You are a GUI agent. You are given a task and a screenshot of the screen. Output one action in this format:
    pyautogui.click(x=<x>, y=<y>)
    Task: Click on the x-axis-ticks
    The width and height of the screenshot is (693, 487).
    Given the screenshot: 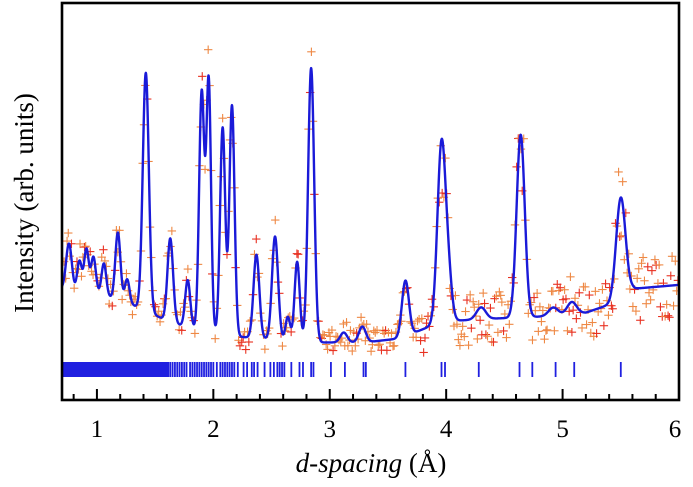 What is the action you would take?
    pyautogui.click(x=376, y=394)
    